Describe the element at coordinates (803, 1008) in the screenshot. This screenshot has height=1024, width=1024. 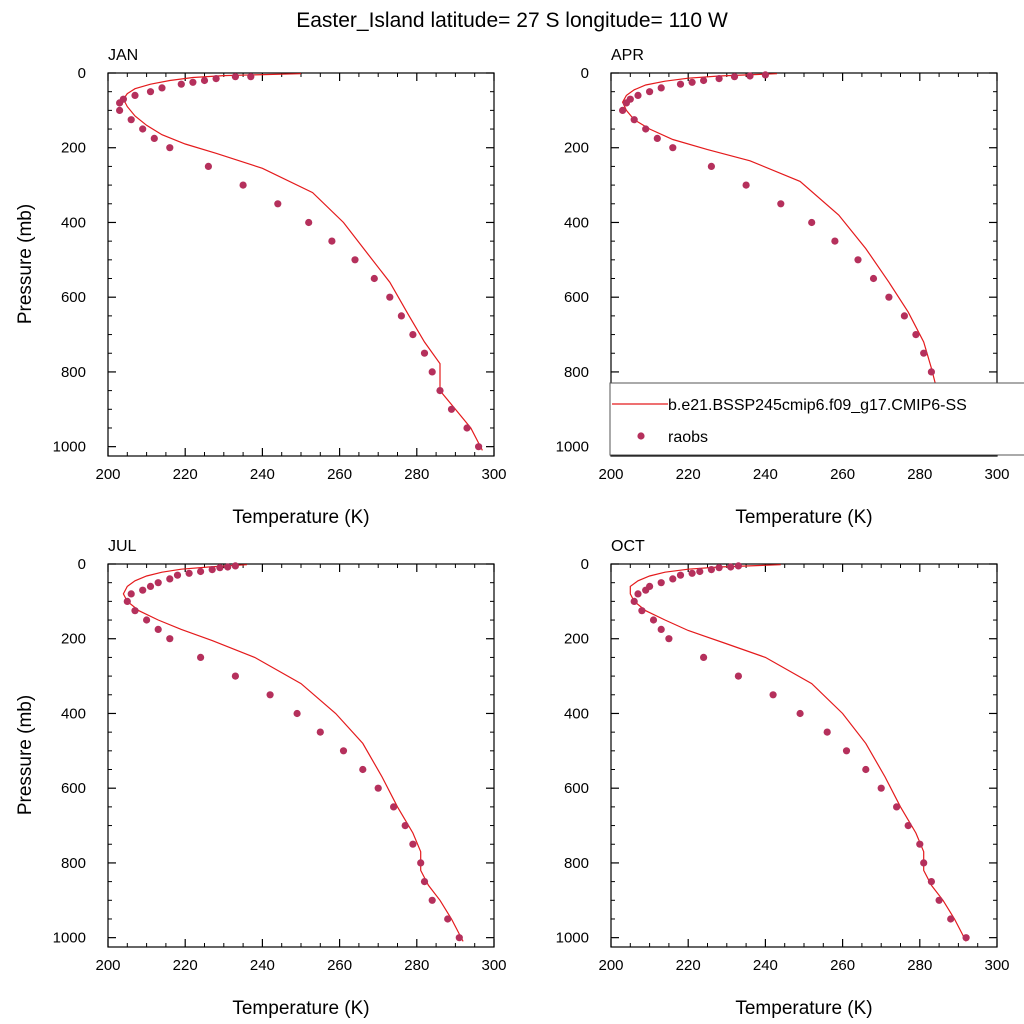
I see `x-axis-label-oct: Temperature (K)` at that location.